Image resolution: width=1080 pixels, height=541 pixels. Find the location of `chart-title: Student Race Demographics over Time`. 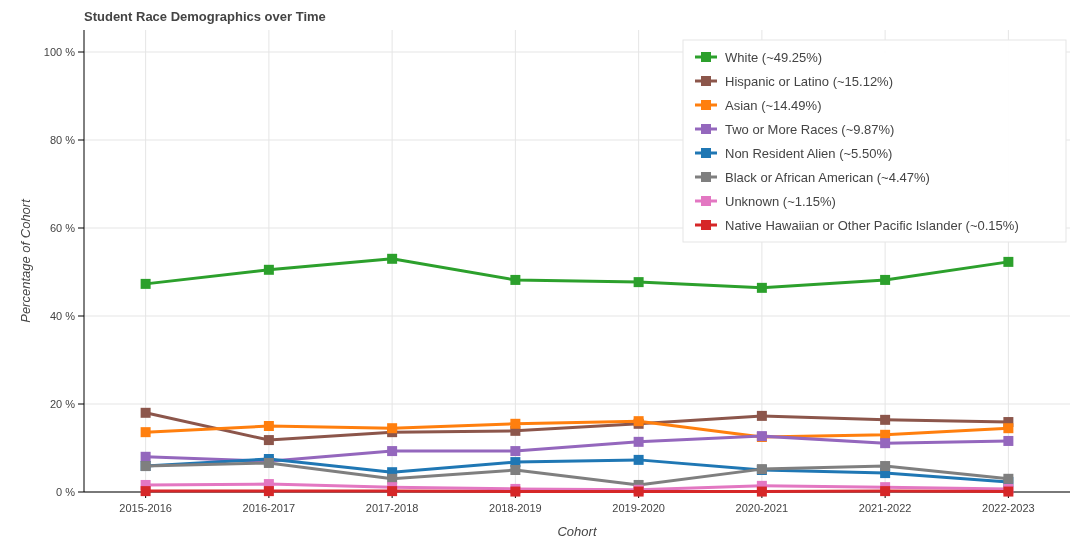

chart-title: Student Race Demographics over Time is located at coordinates (205, 16).